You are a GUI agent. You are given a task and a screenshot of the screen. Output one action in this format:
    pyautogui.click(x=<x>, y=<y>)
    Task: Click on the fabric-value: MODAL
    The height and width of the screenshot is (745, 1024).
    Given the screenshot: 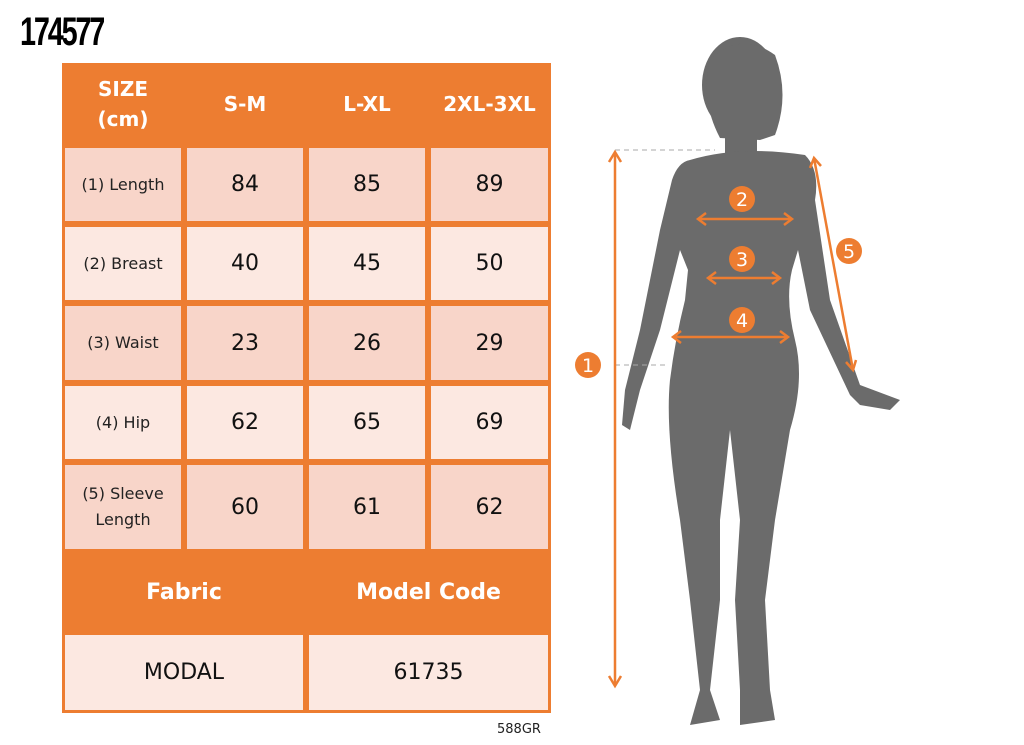 What is the action you would take?
    pyautogui.click(x=184, y=672)
    